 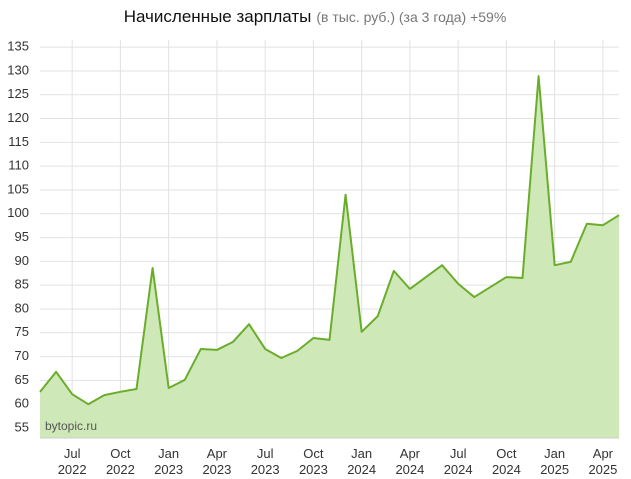 I want to click on x-tick-label: Oct 2022, so click(x=120, y=461).